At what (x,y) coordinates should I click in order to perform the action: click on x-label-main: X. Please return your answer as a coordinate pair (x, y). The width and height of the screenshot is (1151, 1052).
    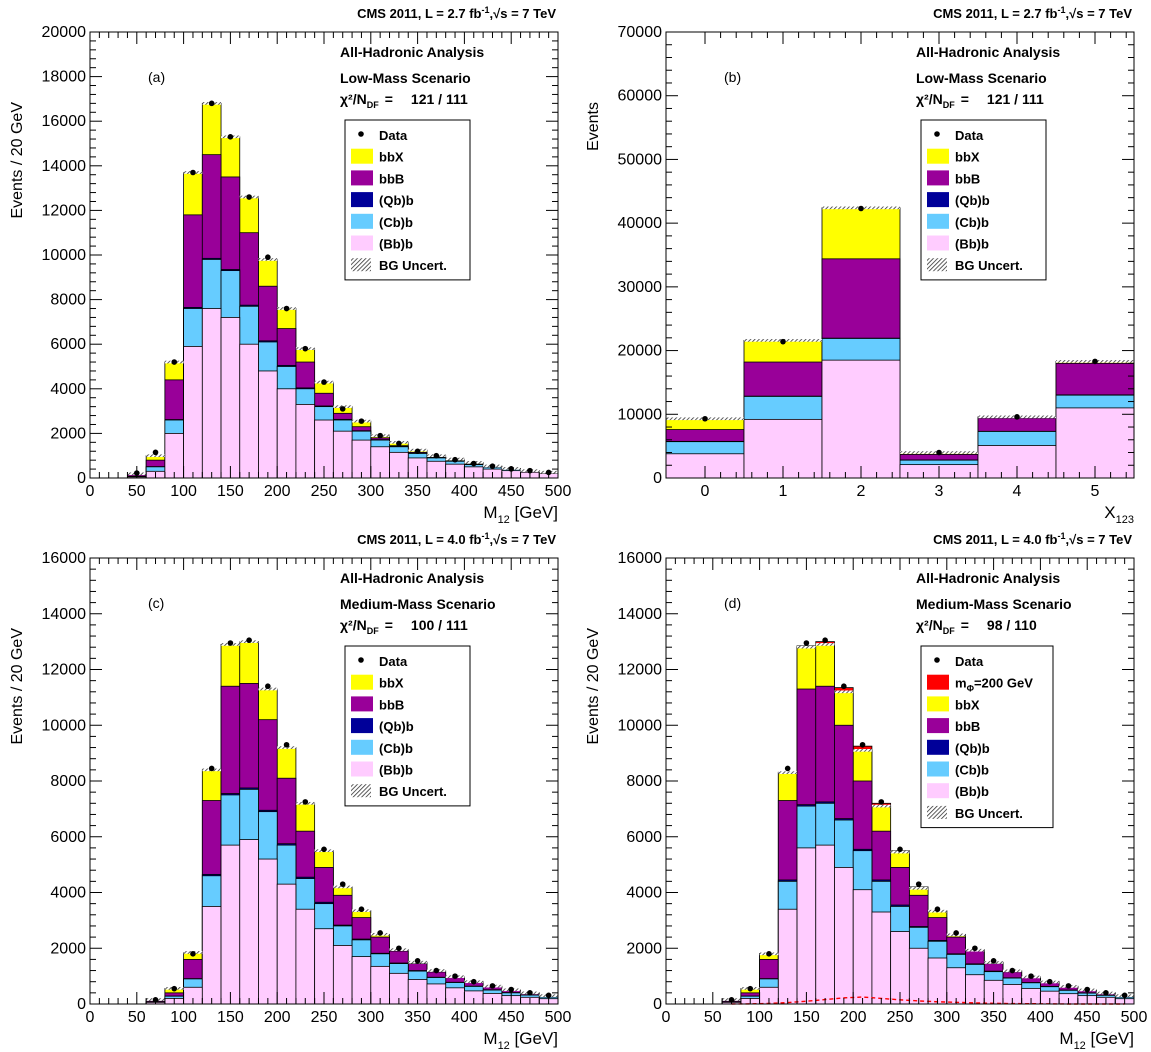
    Looking at the image, I should click on (1109, 512).